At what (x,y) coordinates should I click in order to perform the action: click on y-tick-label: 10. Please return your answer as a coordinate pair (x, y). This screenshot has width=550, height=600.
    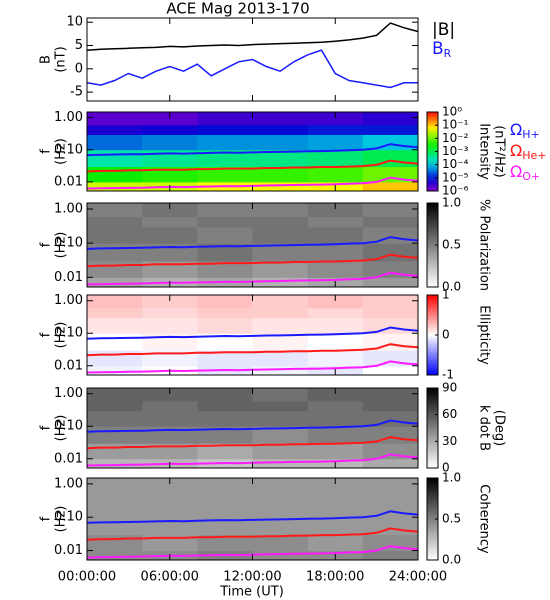
    Looking at the image, I should click on (74, 22).